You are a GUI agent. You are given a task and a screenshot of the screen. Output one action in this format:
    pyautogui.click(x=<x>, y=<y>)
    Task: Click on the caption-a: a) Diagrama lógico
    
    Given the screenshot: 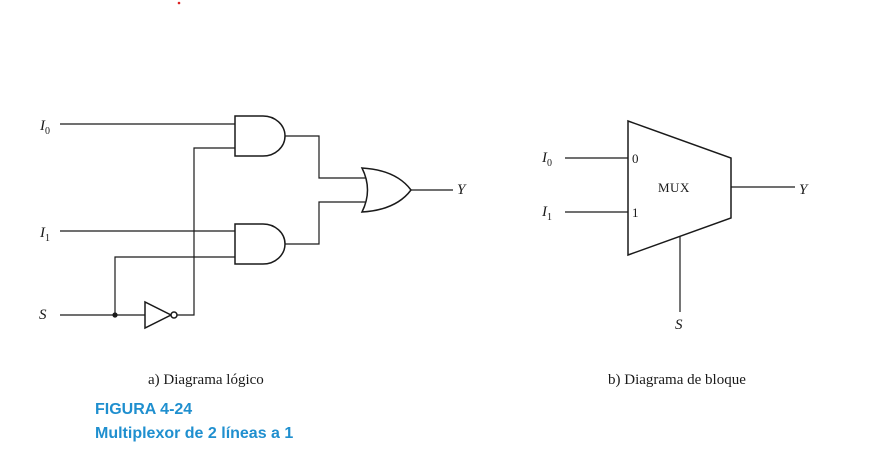 What is the action you would take?
    pyautogui.click(x=206, y=380)
    